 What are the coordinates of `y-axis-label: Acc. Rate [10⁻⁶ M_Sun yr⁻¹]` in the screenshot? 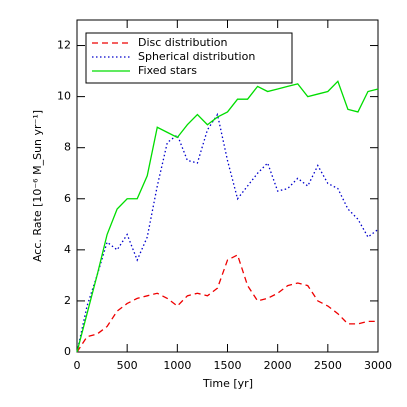 It's located at (37, 186).